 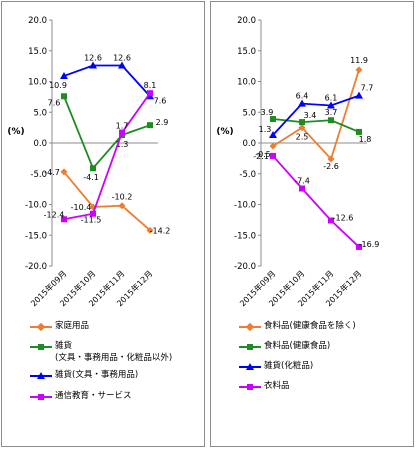 I want to click on data-label: -7.4, so click(x=302, y=181).